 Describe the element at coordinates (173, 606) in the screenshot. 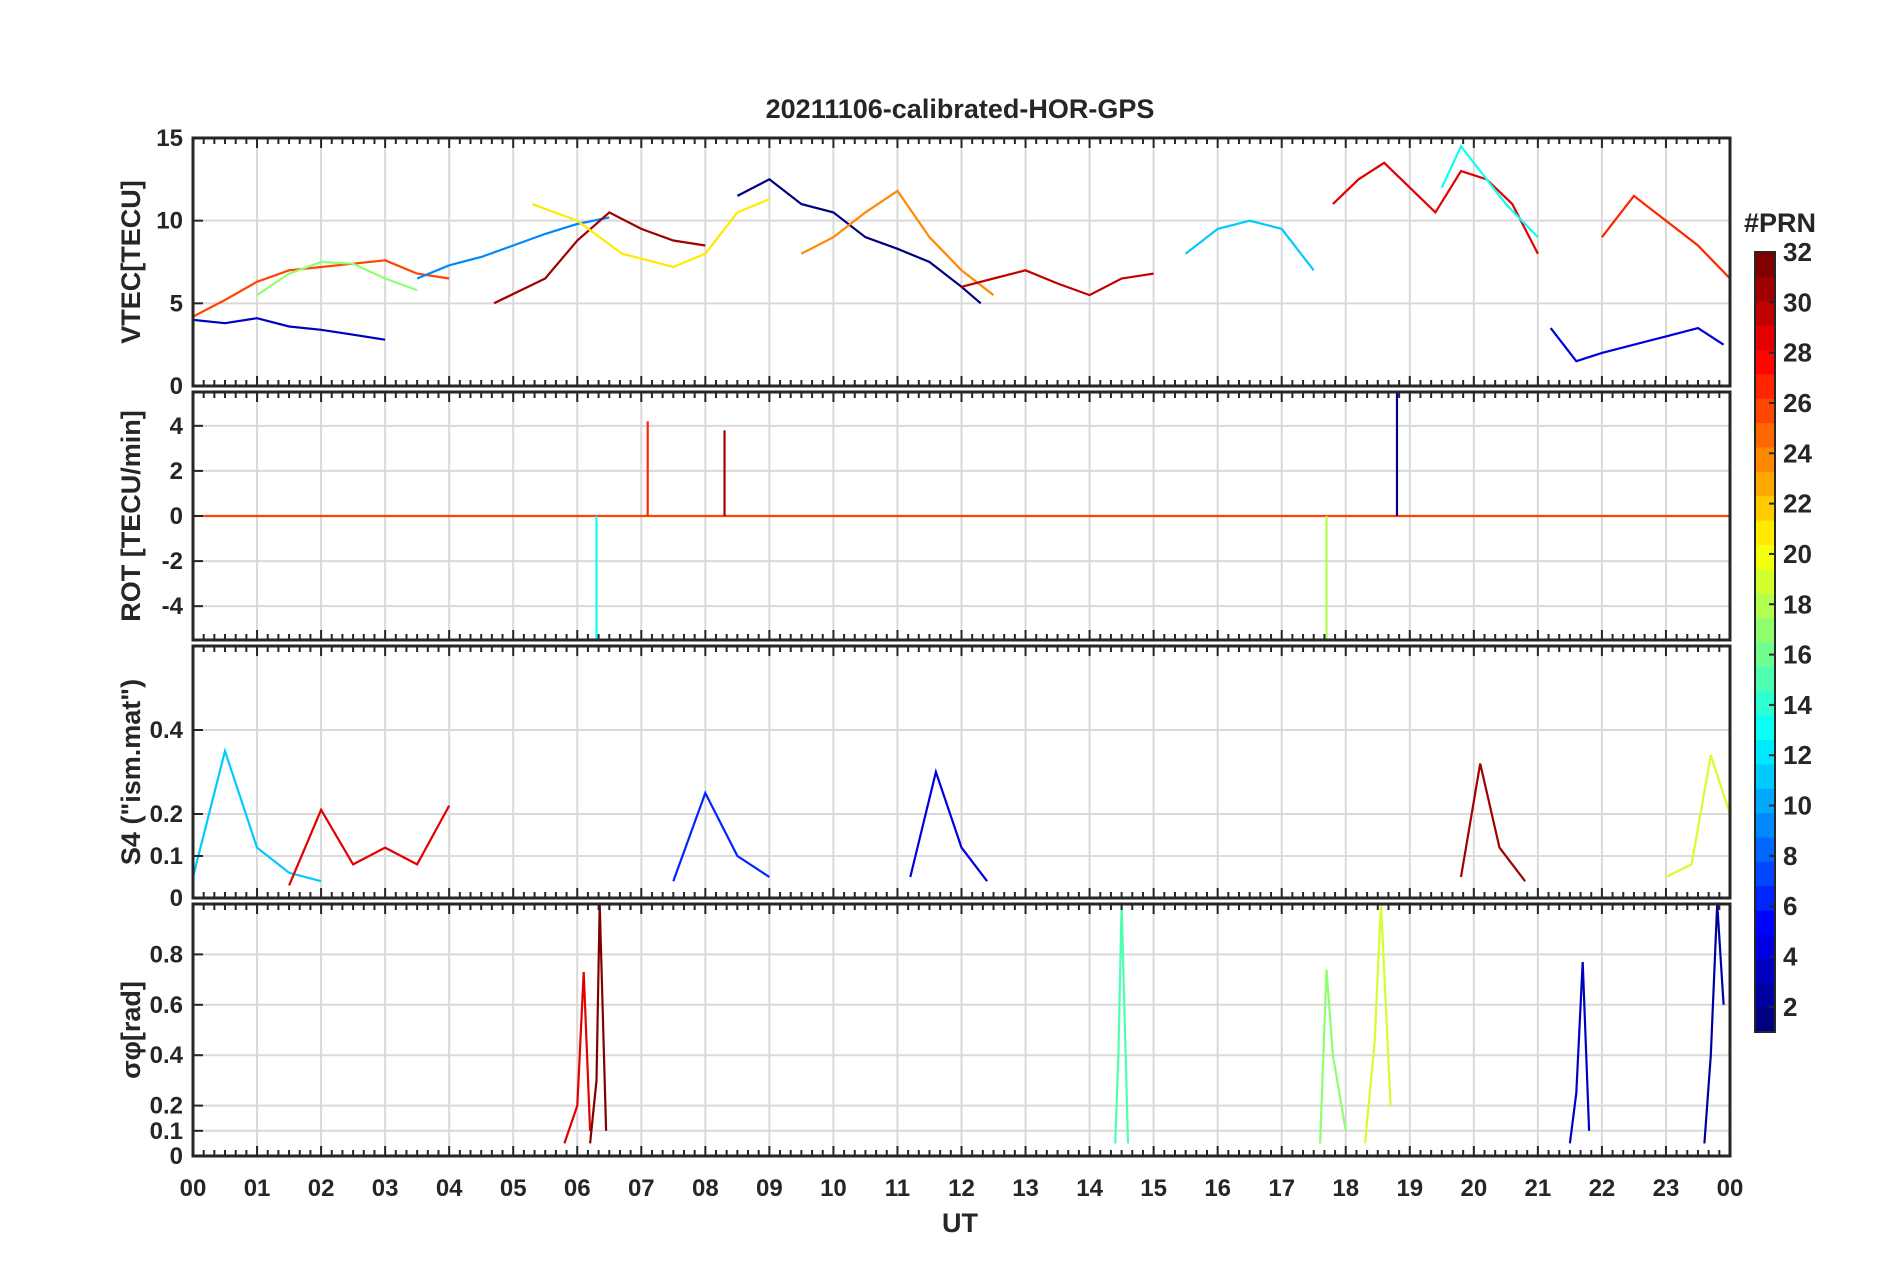

I see `y-tick-label: -4` at that location.